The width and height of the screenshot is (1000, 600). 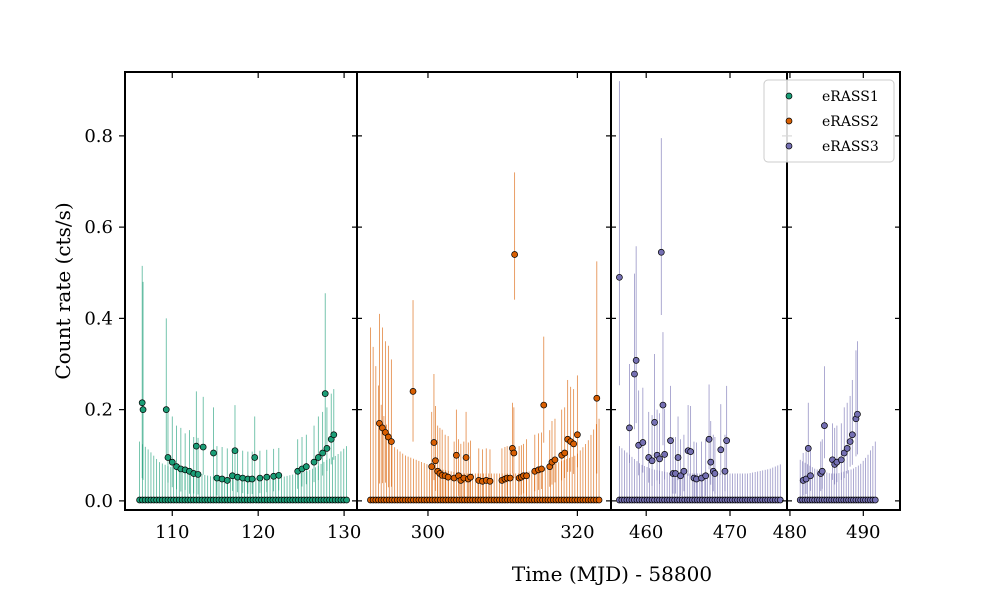 I want to click on x-axis-label: Time (MJD) - 58800, so click(x=612, y=574).